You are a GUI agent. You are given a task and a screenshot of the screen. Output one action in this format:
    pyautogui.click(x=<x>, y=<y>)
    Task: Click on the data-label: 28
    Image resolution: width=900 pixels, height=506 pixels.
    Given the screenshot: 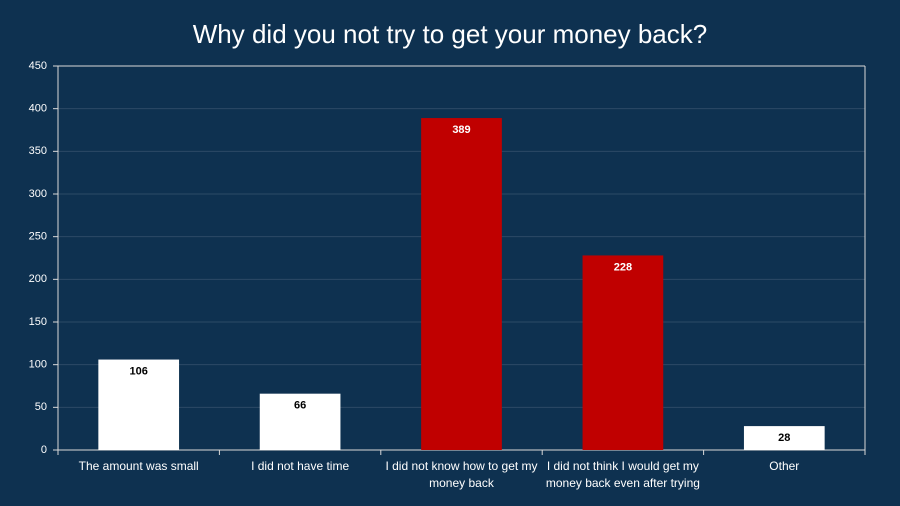 What is the action you would take?
    pyautogui.click(x=784, y=438)
    